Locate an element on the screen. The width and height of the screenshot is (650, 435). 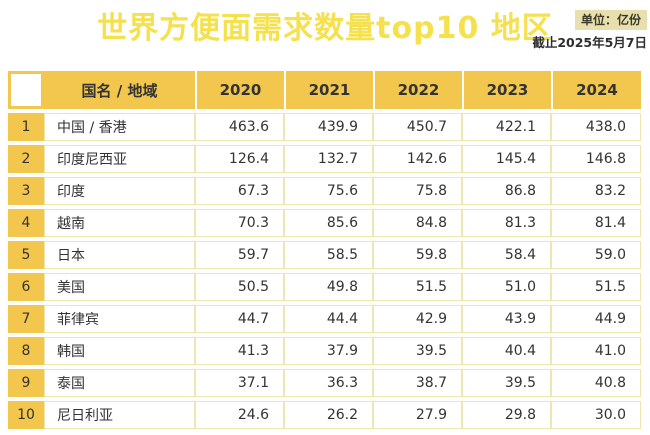
country-cell: 泰国 is located at coordinates (119, 383).